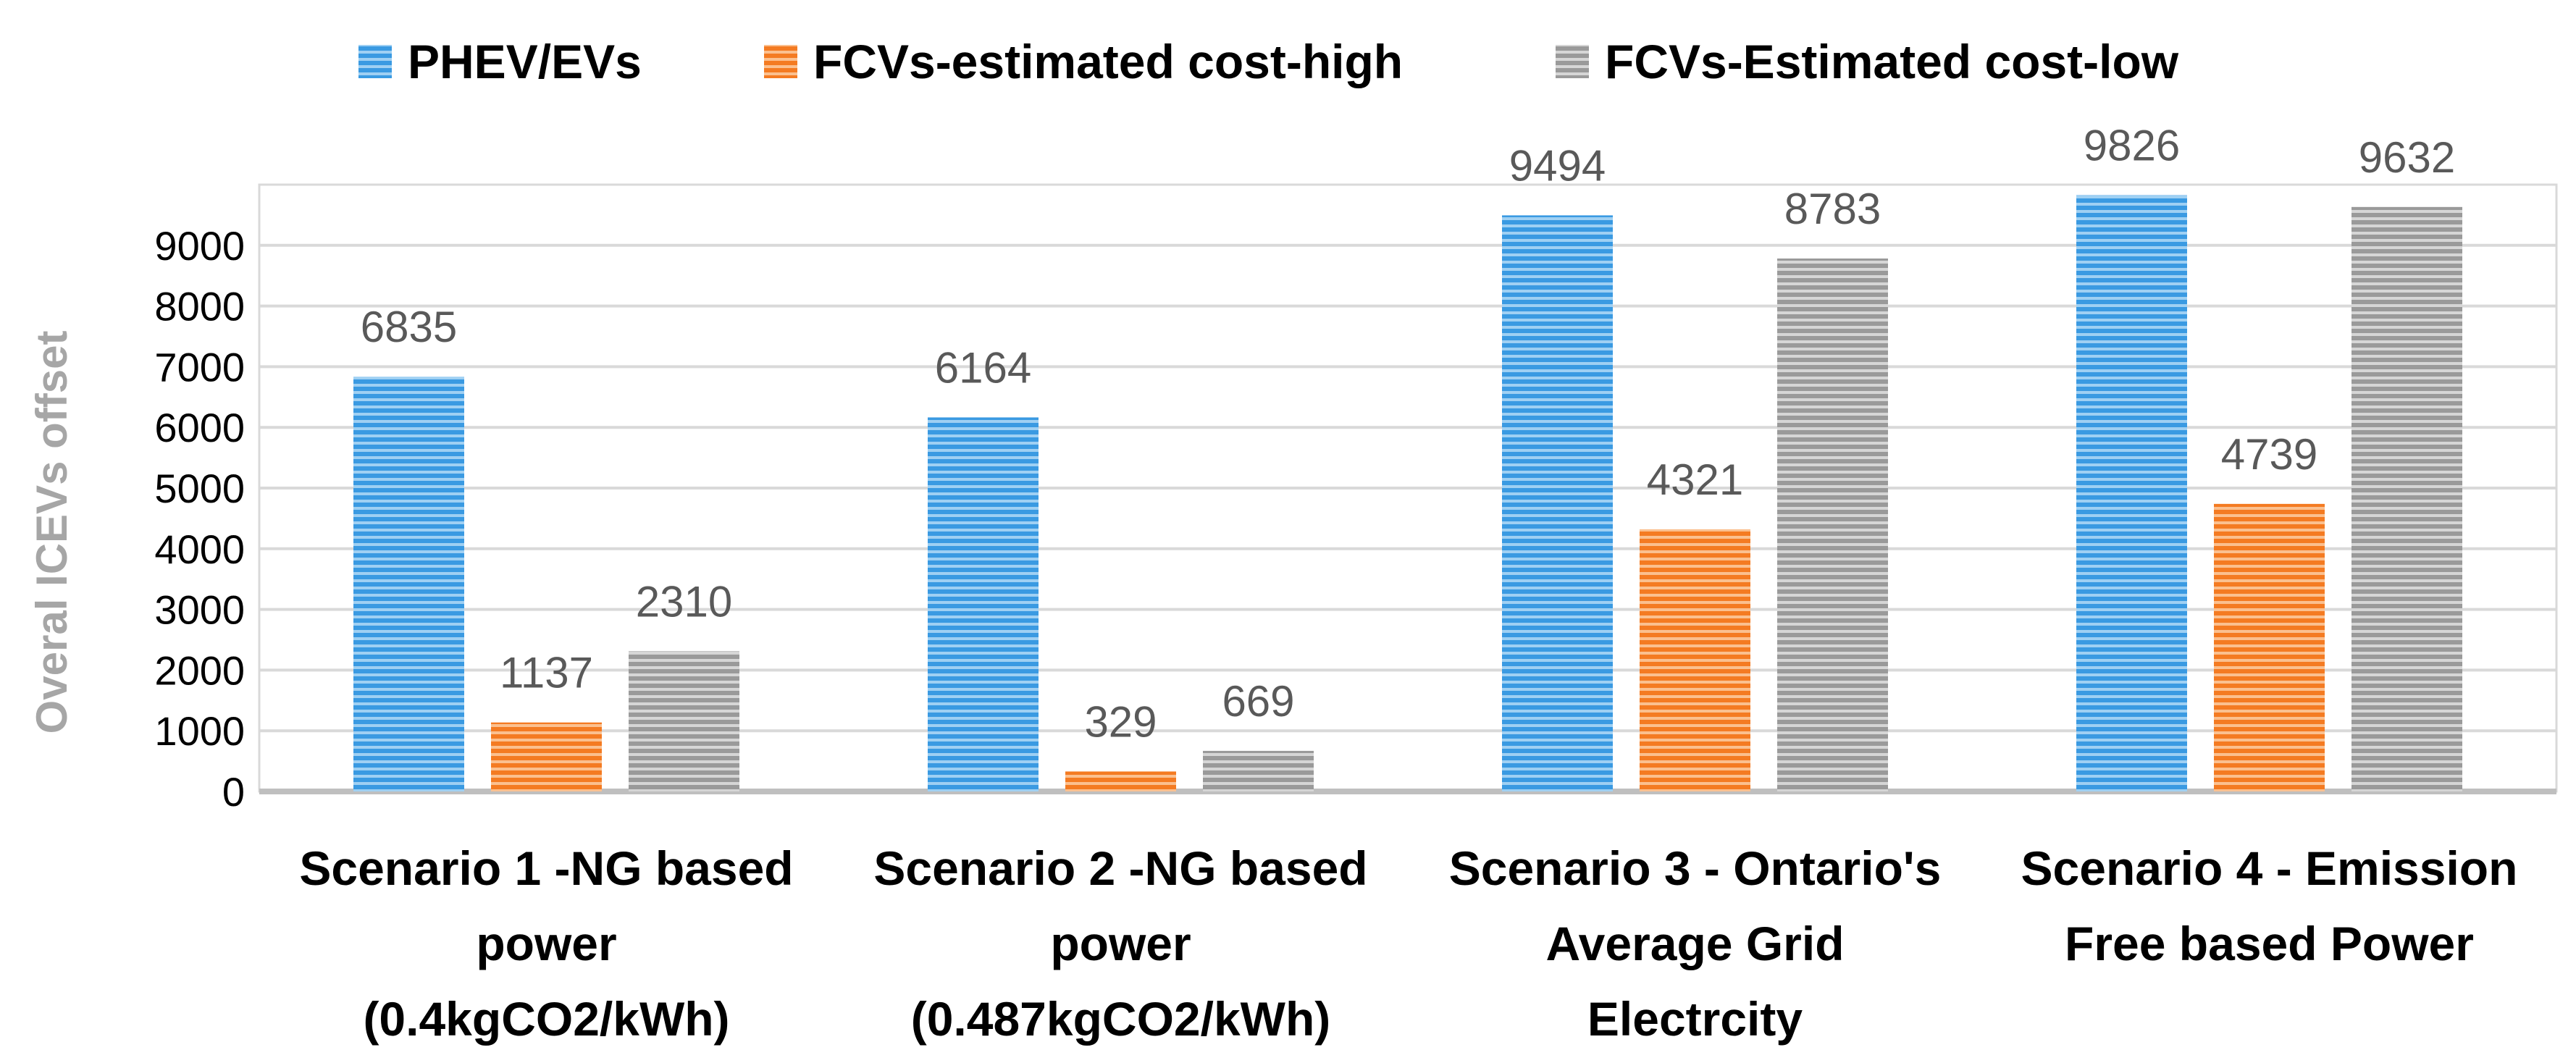  Describe the element at coordinates (52, 532) in the screenshot. I see `y-axis-label: Overal ICEVs offset` at that location.